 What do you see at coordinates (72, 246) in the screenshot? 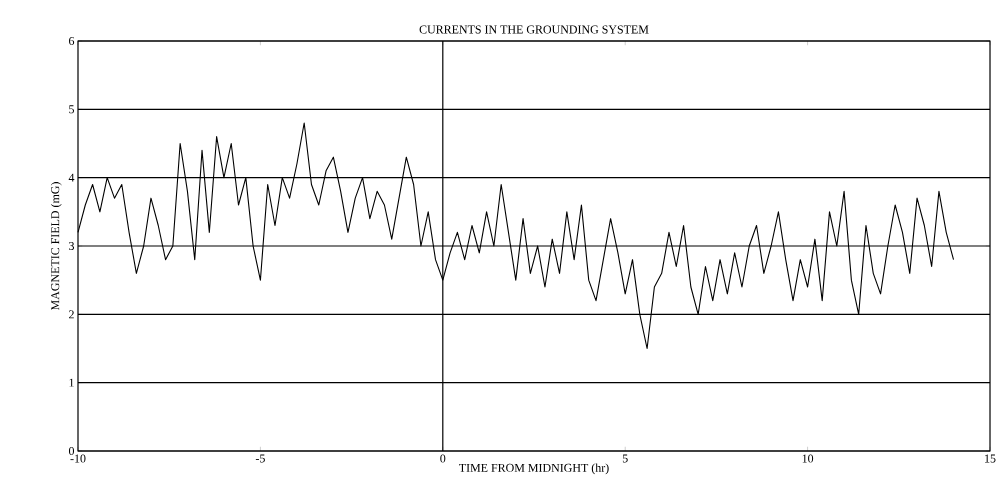
I see `y-tick-label: 3` at bounding box center [72, 246].